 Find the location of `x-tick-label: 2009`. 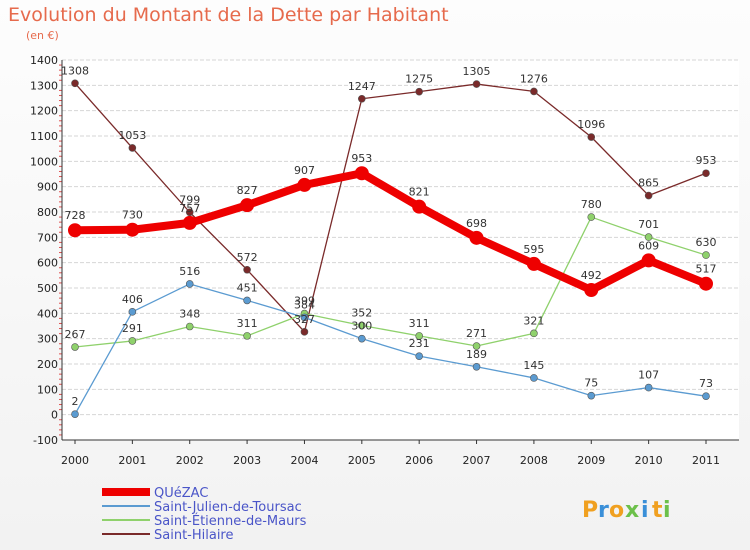

x-tick-label: 2009 is located at coordinates (591, 460).